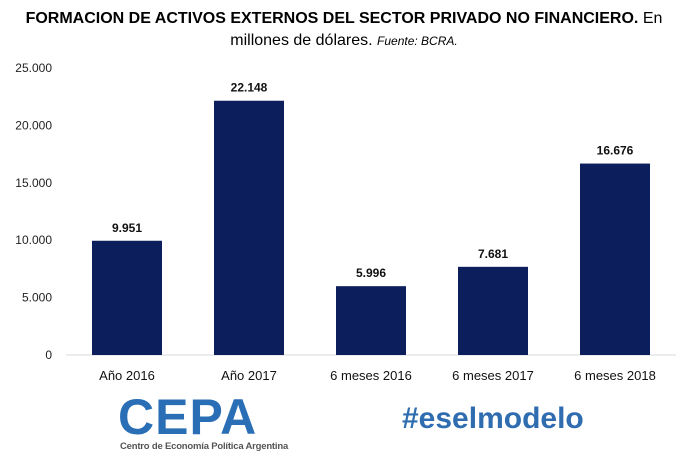 This screenshot has width=688, height=471. Describe the element at coordinates (48, 355) in the screenshot. I see `y-tick-label: 0` at that location.